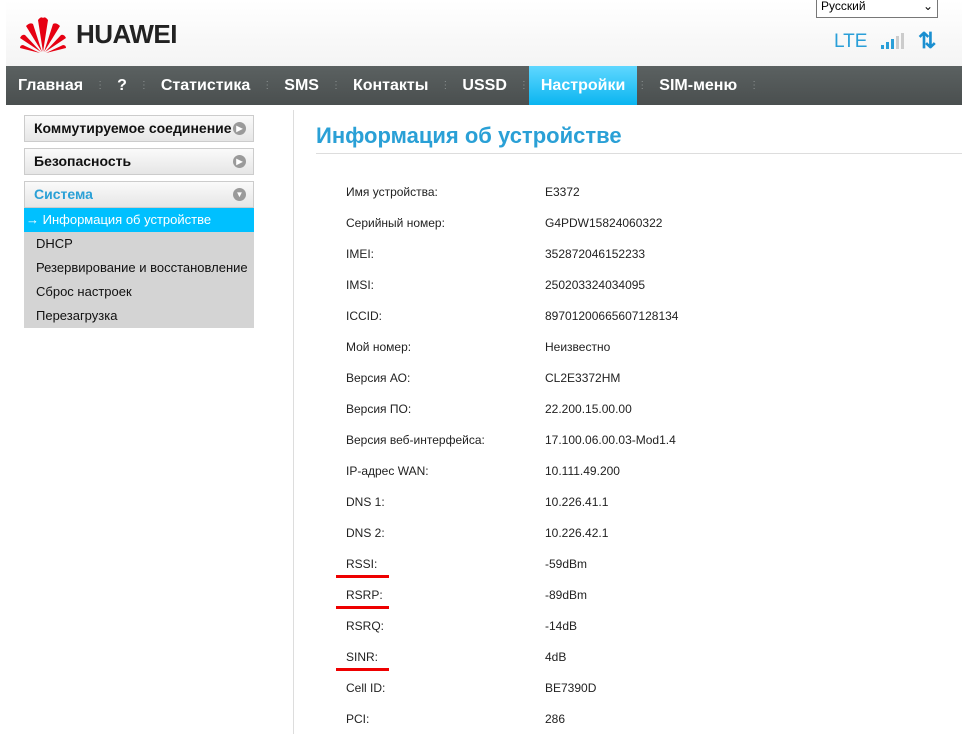  What do you see at coordinates (466, 598) in the screenshot?
I see `info-row: RSRP: -89dBm` at bounding box center [466, 598].